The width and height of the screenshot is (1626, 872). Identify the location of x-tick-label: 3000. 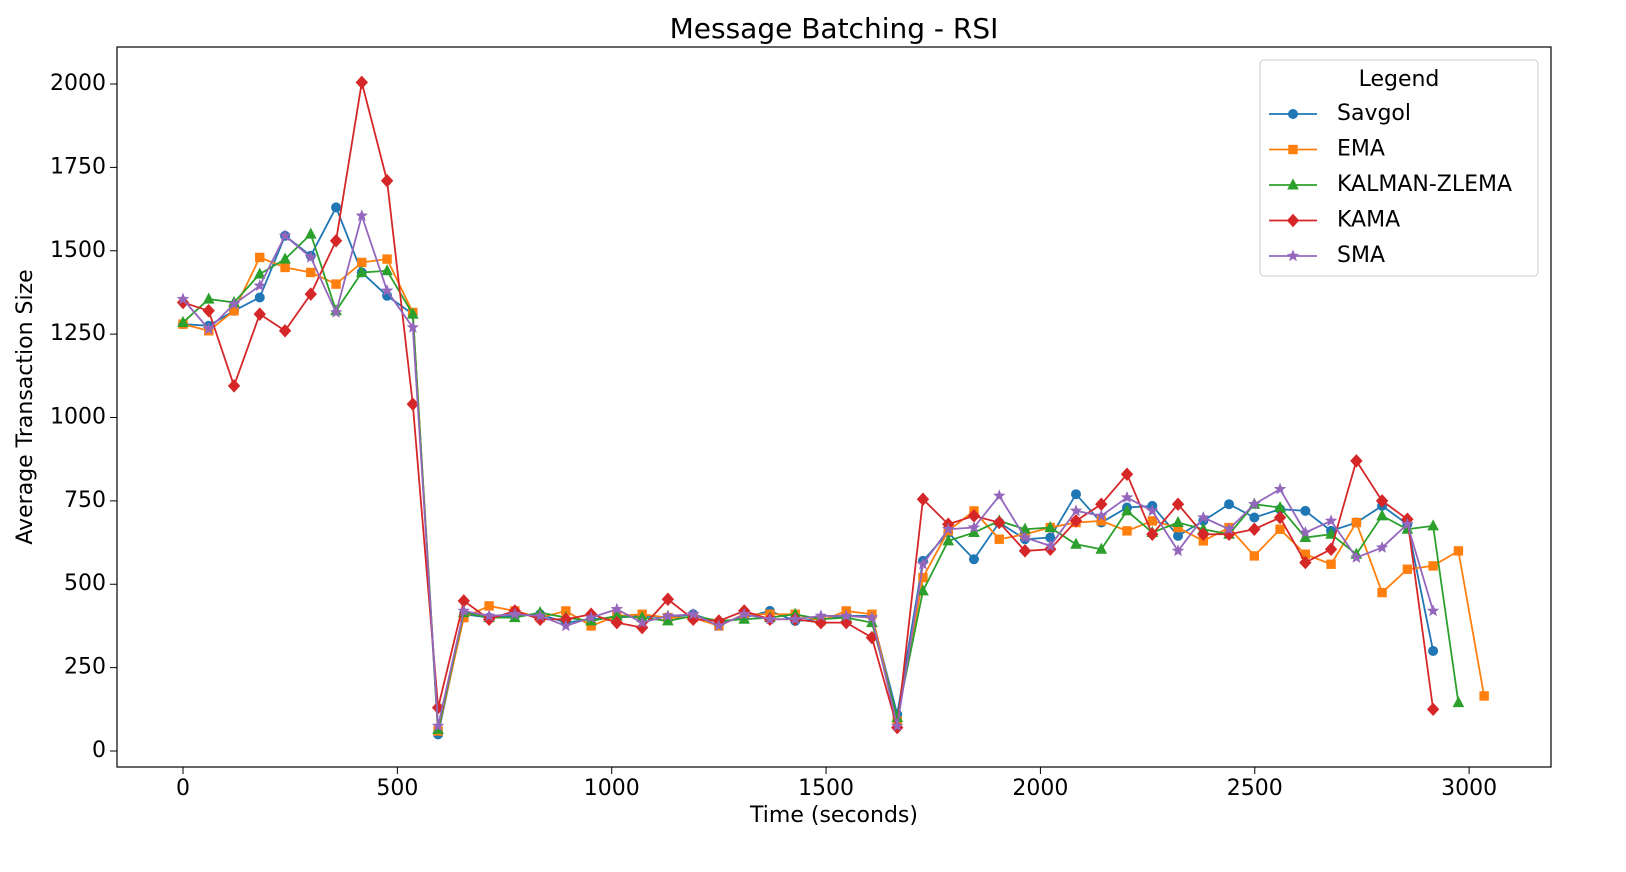
(1469, 788).